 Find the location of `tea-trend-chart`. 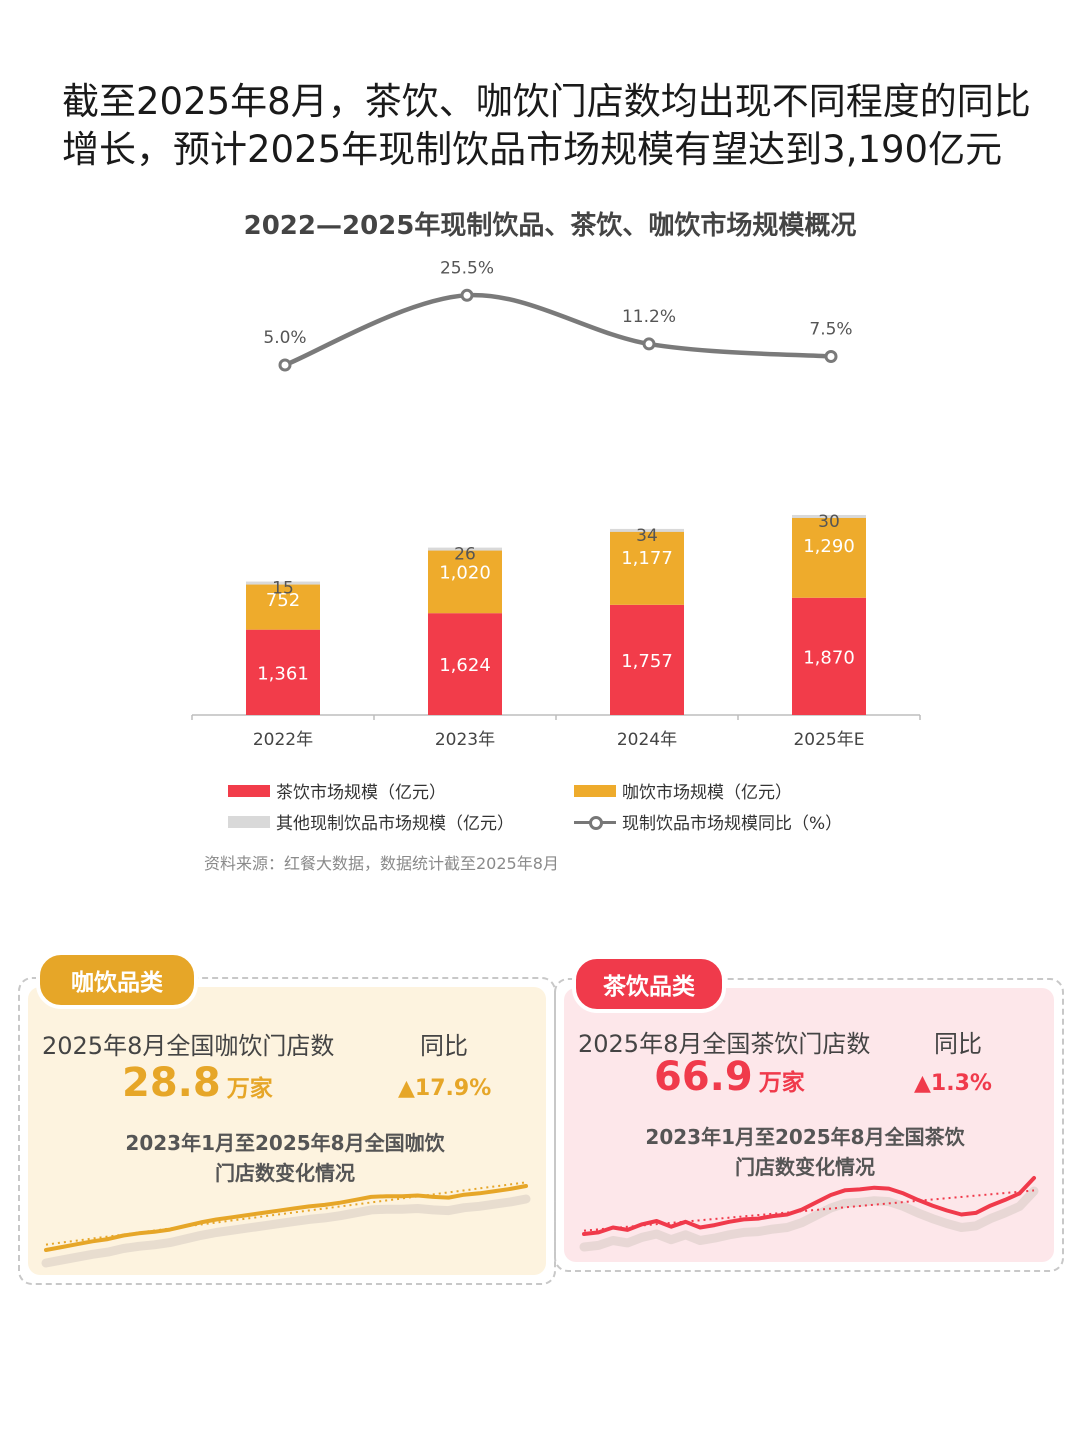

tea-trend-chart is located at coordinates (809, 1214).